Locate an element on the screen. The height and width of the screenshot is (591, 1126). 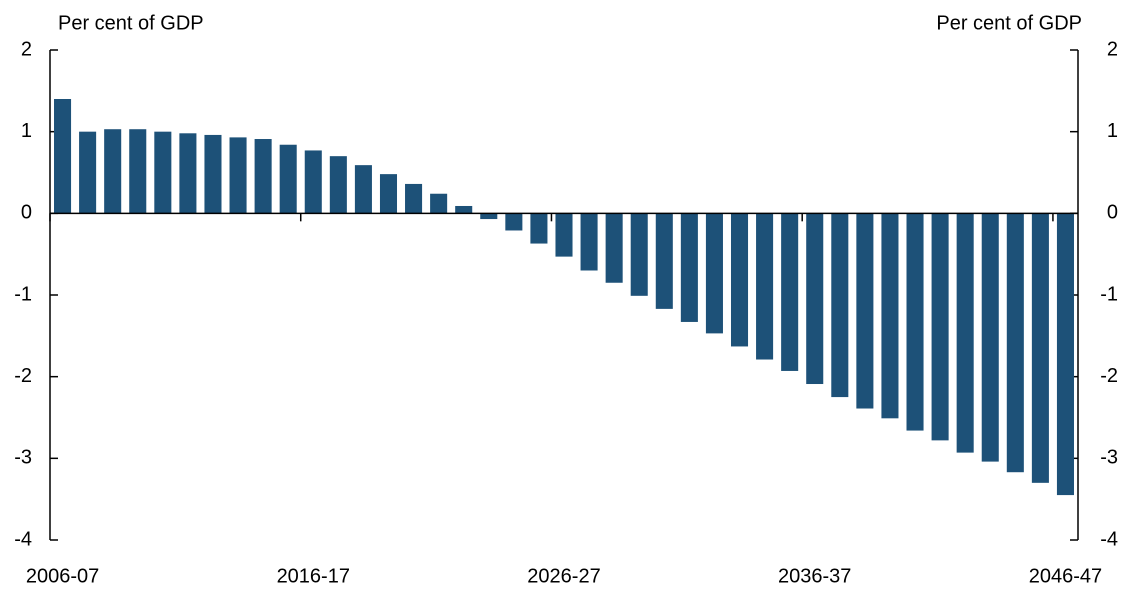
y2-tick-label: 2 is located at coordinates (1112, 49).